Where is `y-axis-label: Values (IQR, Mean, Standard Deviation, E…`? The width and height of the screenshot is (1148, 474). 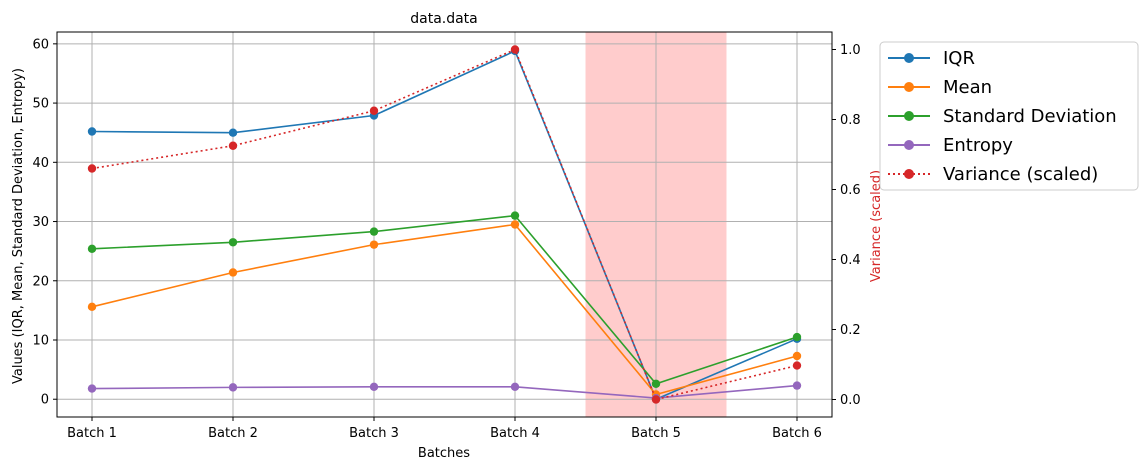
y-axis-label: Values (IQR, Mean, Standard Deviation, E… is located at coordinates (18, 226).